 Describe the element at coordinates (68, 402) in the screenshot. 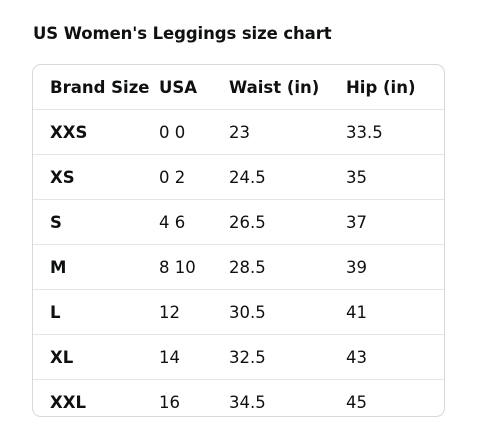

I see `brand-size-cell: XXL` at that location.